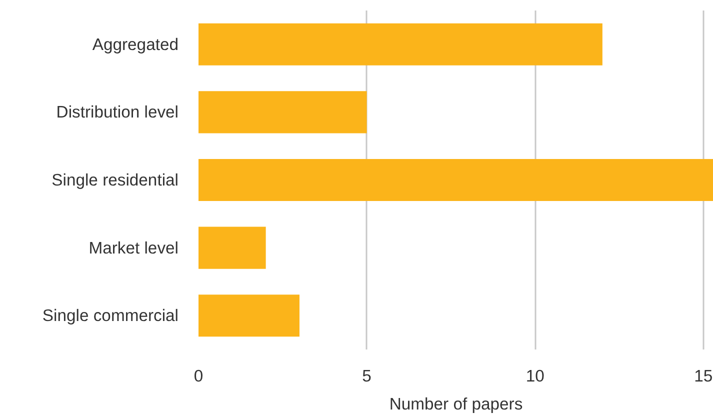 Image resolution: width=713 pixels, height=416 pixels. Describe the element at coordinates (199, 376) in the screenshot. I see `x-tick-label: 0` at that location.